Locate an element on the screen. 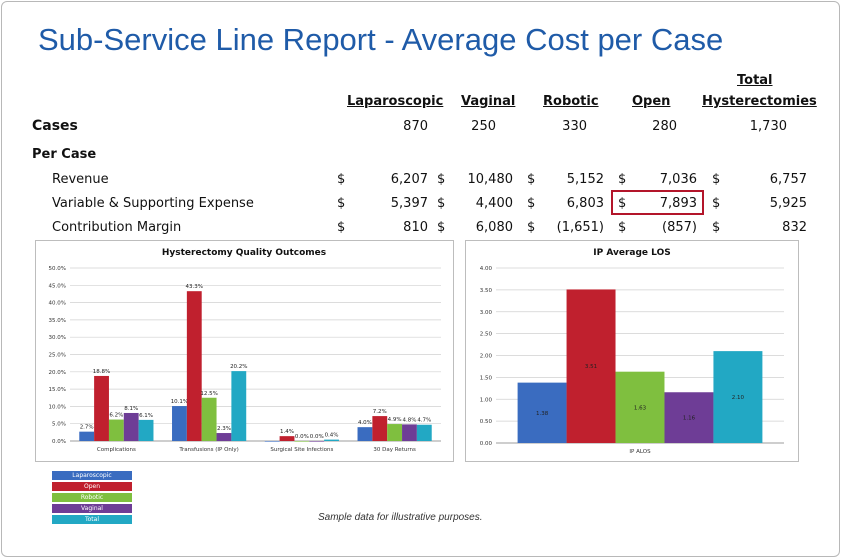  data-label: 1.38 is located at coordinates (542, 414).